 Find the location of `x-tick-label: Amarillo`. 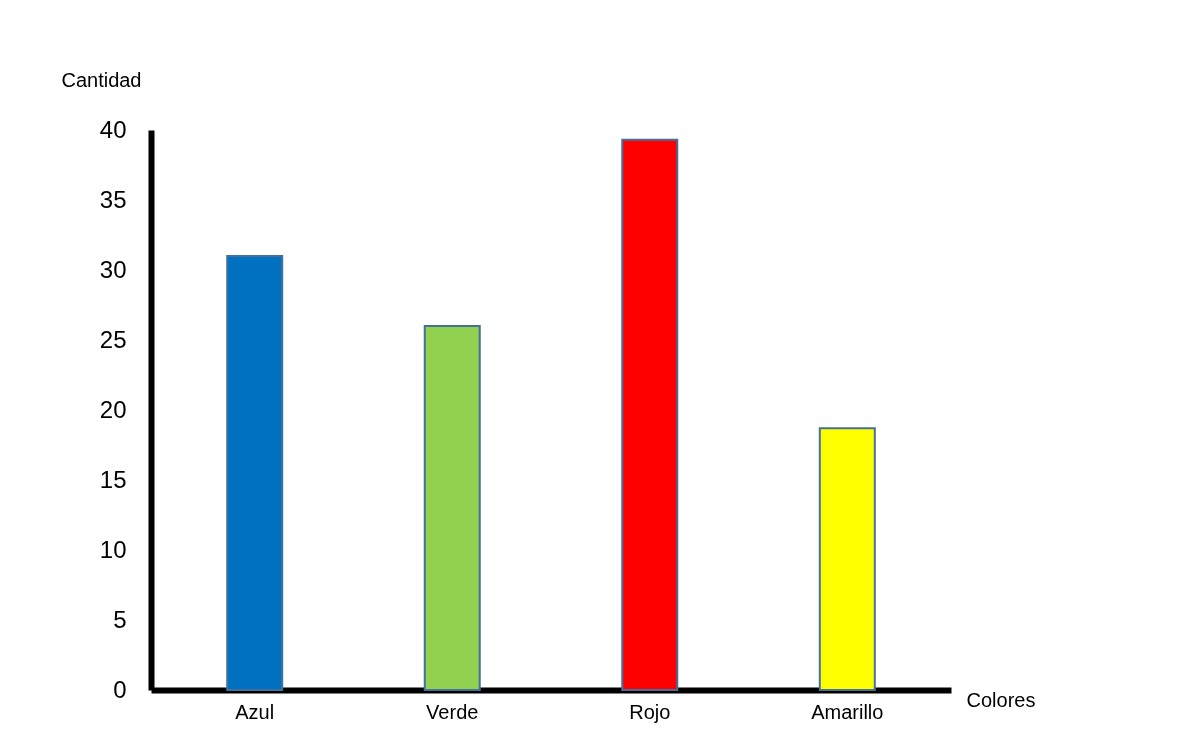

x-tick-label: Amarillo is located at coordinates (847, 711).